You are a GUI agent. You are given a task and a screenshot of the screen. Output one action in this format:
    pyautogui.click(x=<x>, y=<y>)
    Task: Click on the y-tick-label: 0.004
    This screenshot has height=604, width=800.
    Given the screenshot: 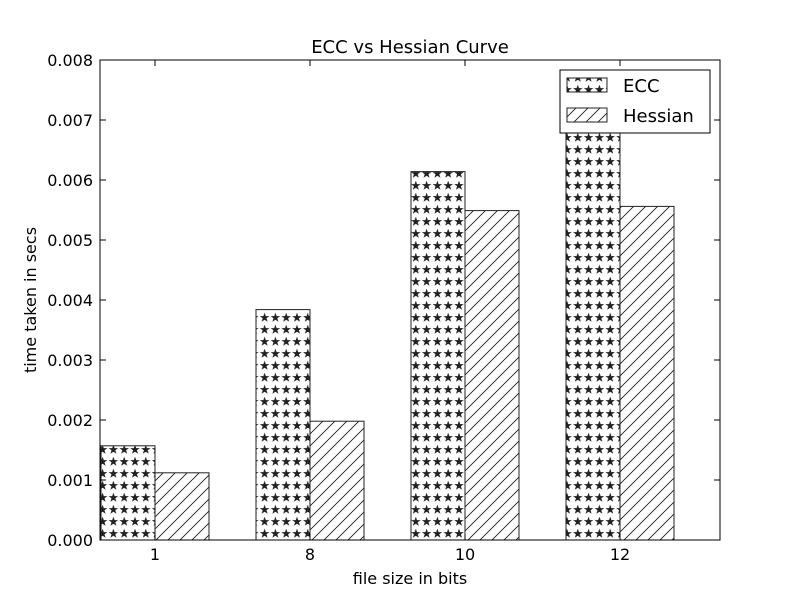 What is the action you would take?
    pyautogui.click(x=70, y=300)
    